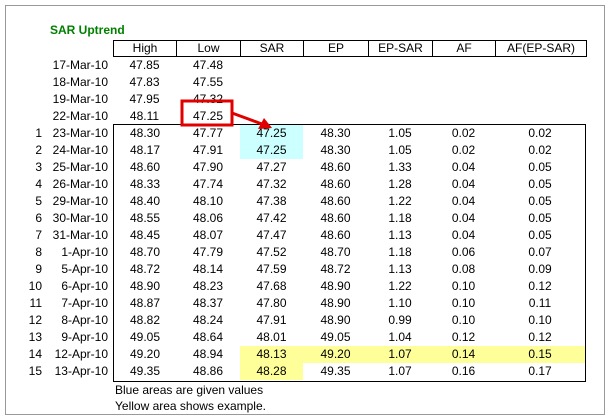 The height and width of the screenshot is (420, 610). Describe the element at coordinates (335, 150) in the screenshot. I see `value-cell: 48.30` at that location.